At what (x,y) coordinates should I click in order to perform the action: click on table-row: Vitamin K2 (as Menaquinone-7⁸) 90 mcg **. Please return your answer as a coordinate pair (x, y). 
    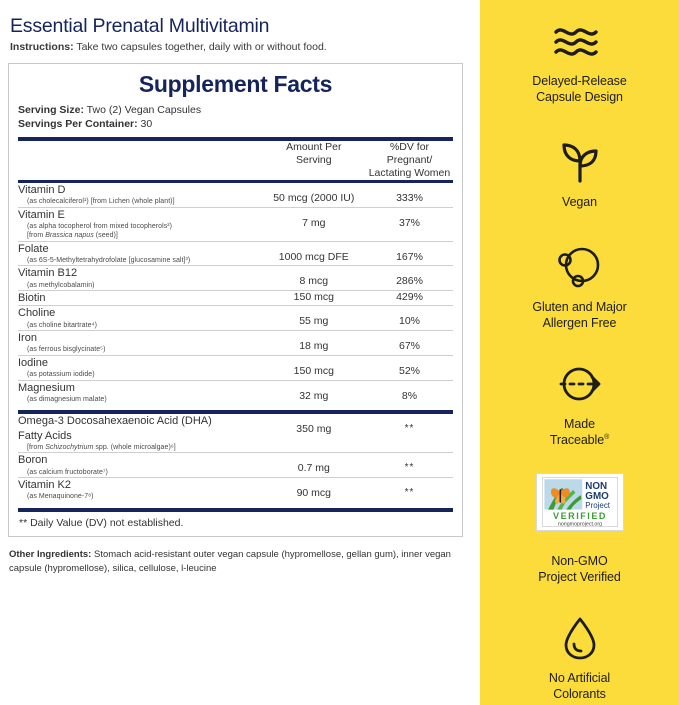
    Looking at the image, I should click on (235, 490).